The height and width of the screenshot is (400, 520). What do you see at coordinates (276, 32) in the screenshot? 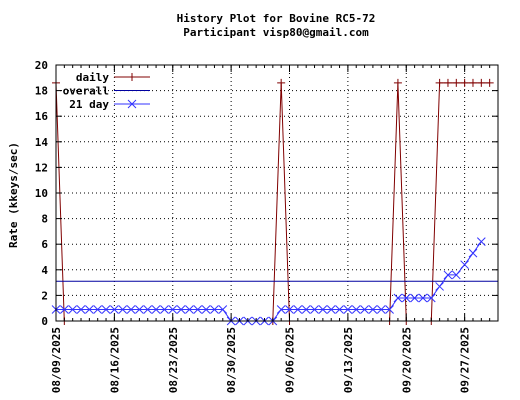
I see `chart-subtitle: Participant visp80@gmail.com` at bounding box center [276, 32].